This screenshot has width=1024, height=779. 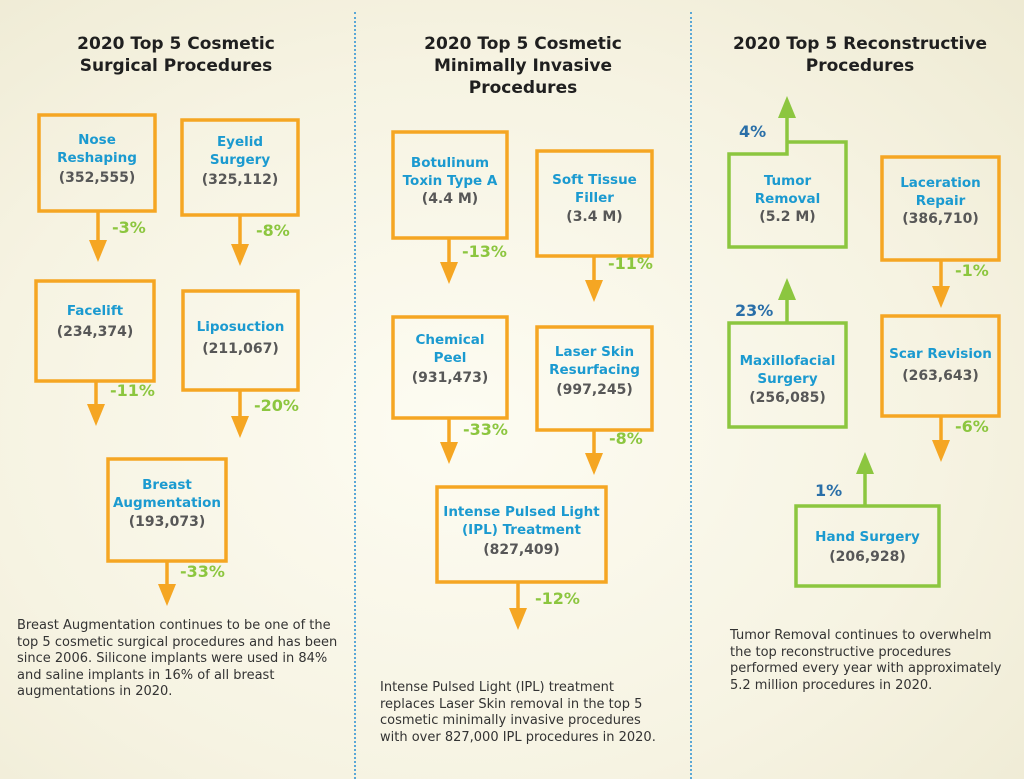 I want to click on arrow-box-tumor-removal, so click(x=787, y=183).